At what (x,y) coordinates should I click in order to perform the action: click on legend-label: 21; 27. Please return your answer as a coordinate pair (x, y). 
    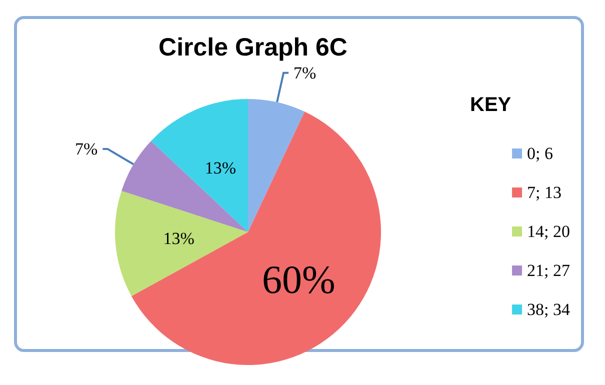
    Looking at the image, I should click on (548, 270).